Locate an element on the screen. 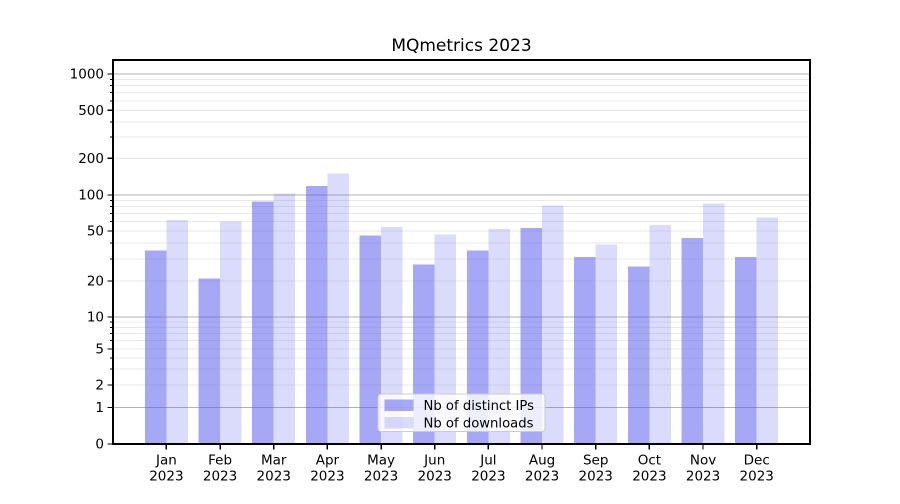  legend-label-downloads: Nb of downloads is located at coordinates (479, 423).